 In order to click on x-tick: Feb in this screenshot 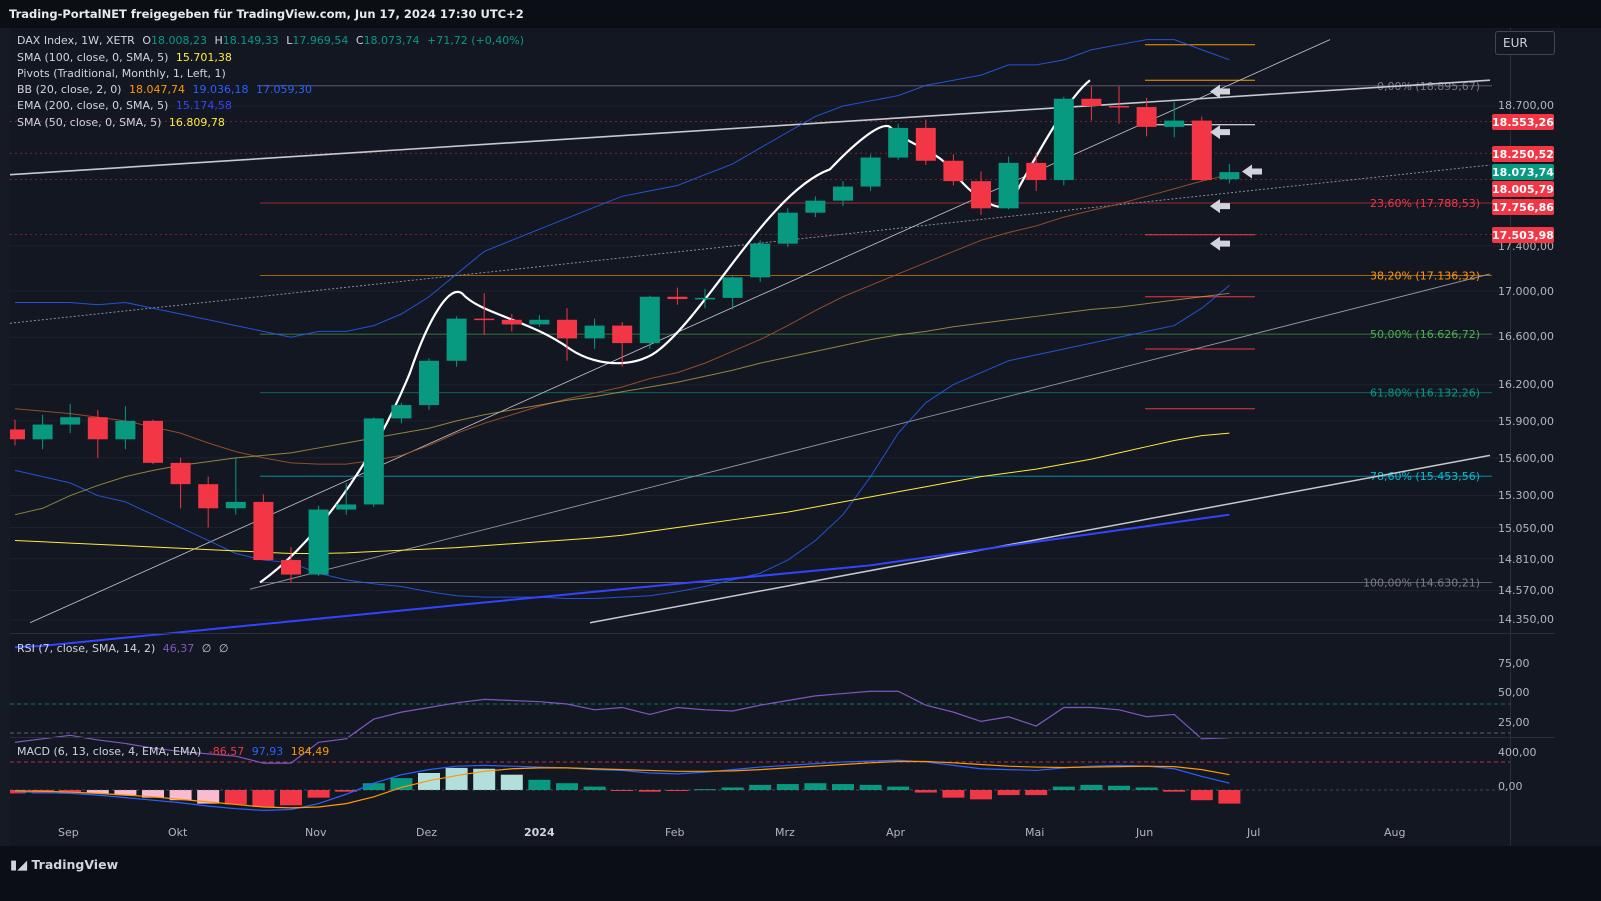, I will do `click(675, 832)`.